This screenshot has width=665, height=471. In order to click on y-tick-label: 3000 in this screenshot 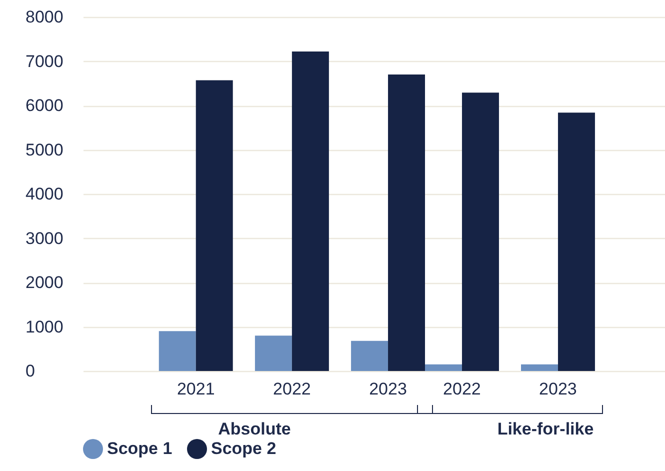, I will do `click(45, 238)`.